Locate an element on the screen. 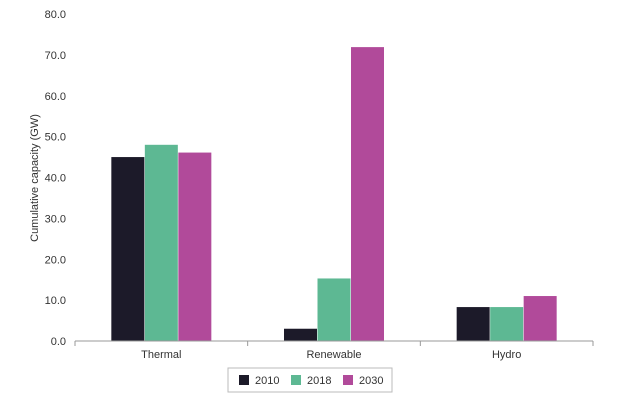 The height and width of the screenshot is (400, 620). legend: 2010 2018 2030 is located at coordinates (310, 380).